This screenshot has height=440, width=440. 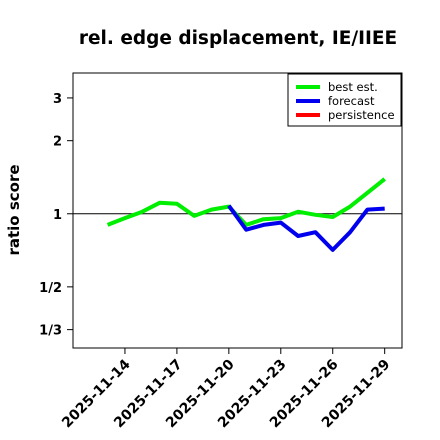 I want to click on legend-label: persistence, so click(x=361, y=115).